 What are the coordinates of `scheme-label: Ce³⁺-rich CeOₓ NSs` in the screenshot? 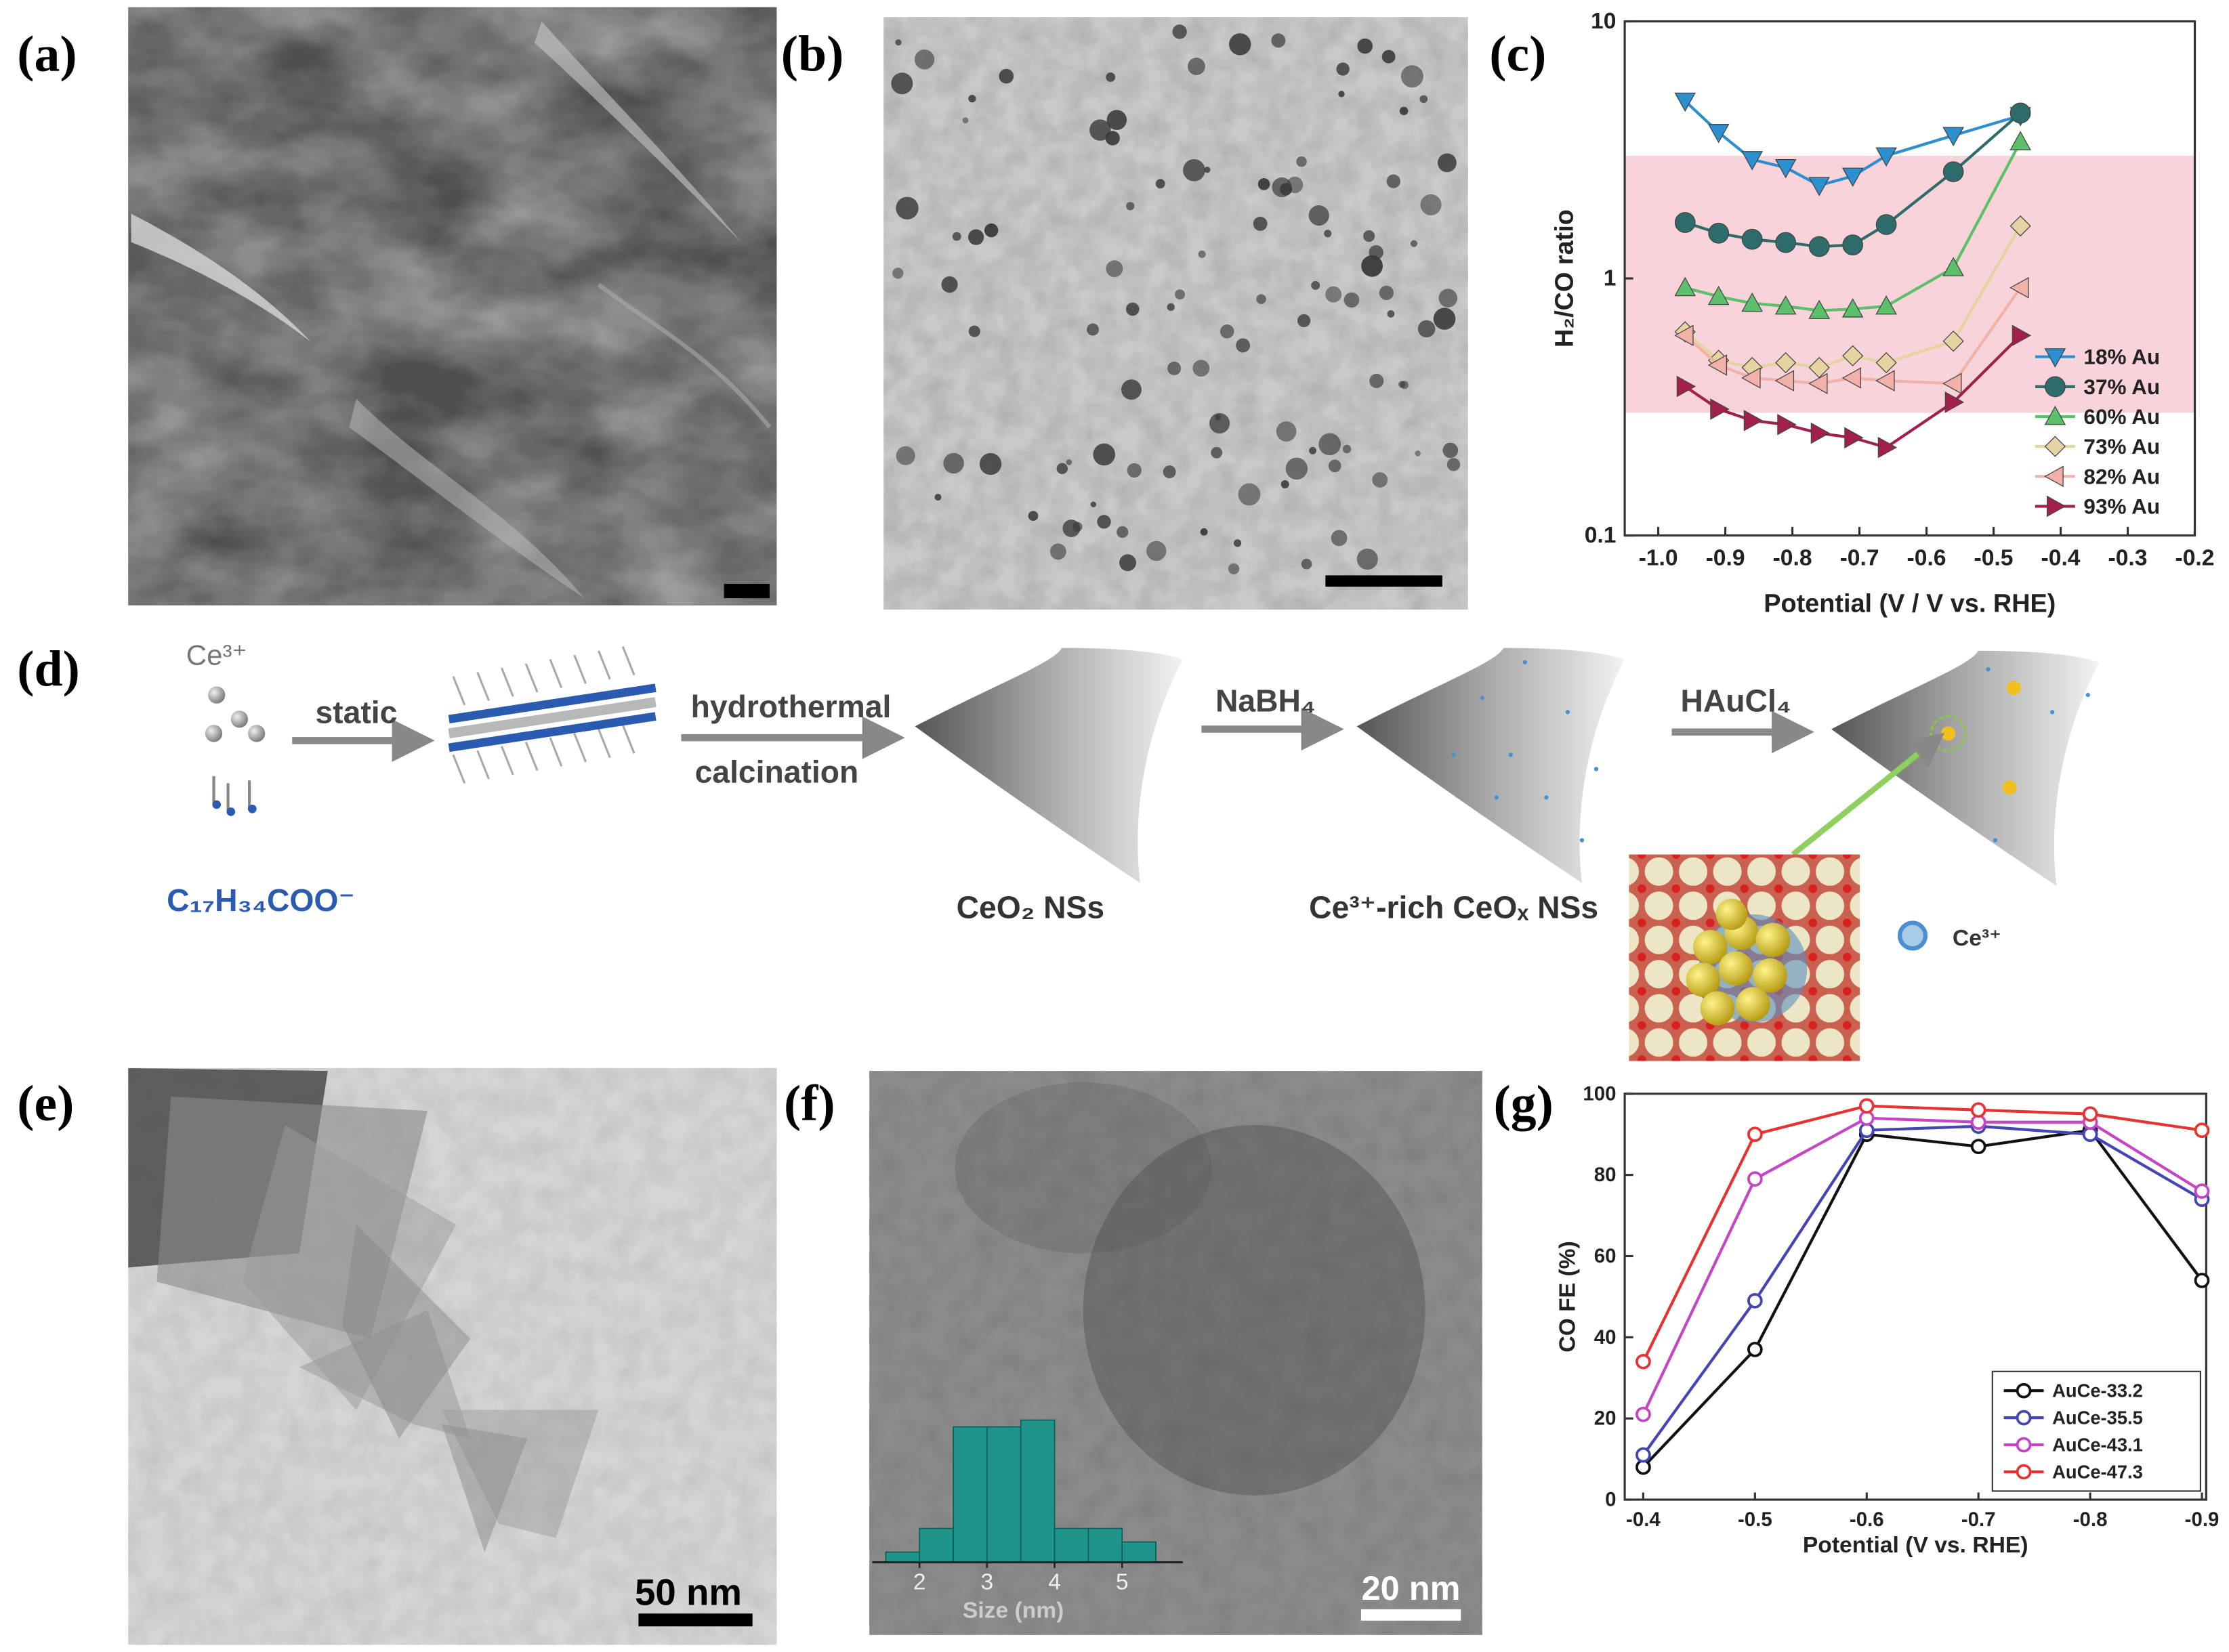 It's located at (1453, 907).